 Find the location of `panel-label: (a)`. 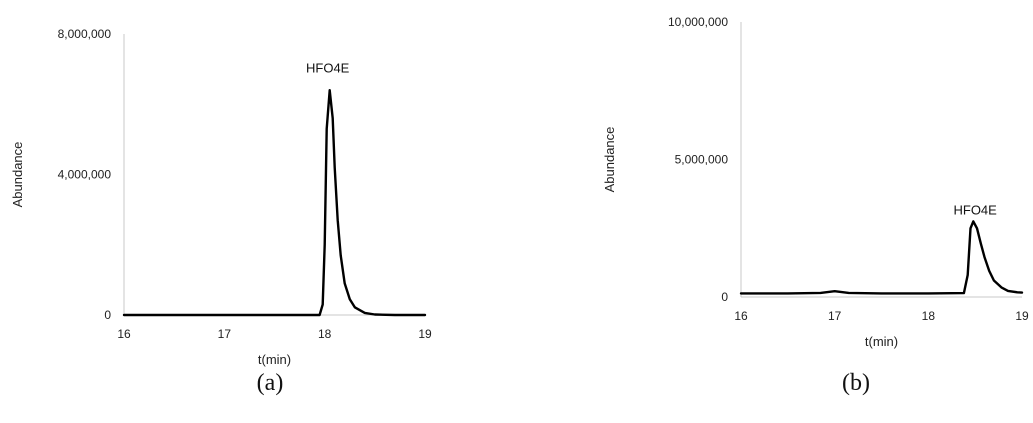

panel-label: (a) is located at coordinates (270, 383).